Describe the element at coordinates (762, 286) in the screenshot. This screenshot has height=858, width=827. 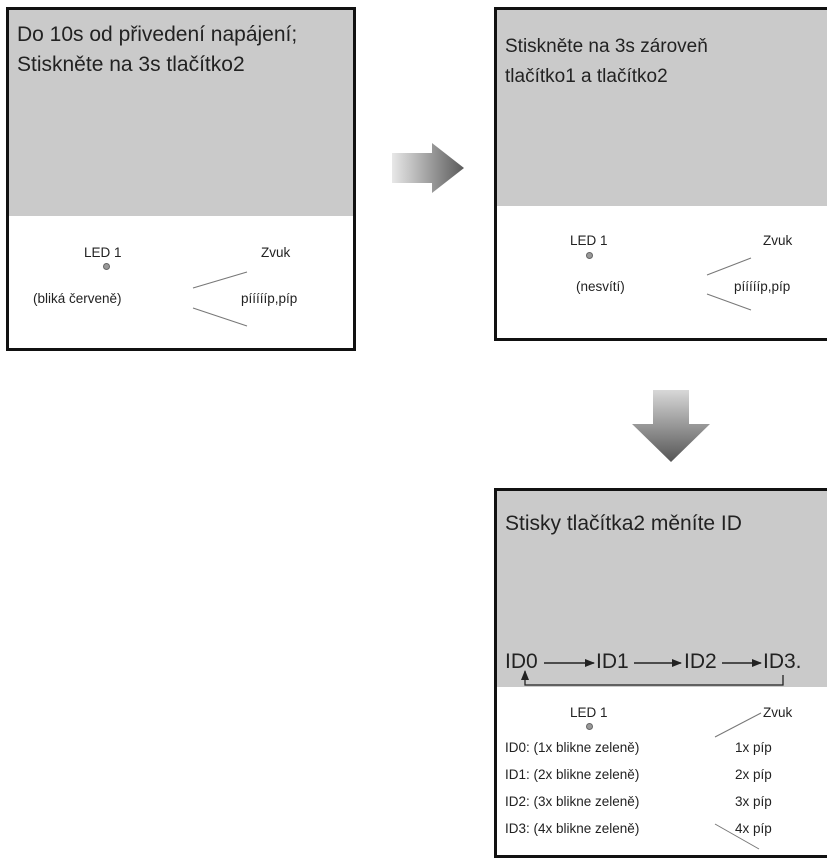
I see `step2-sound-value: píííííp,píp` at that location.